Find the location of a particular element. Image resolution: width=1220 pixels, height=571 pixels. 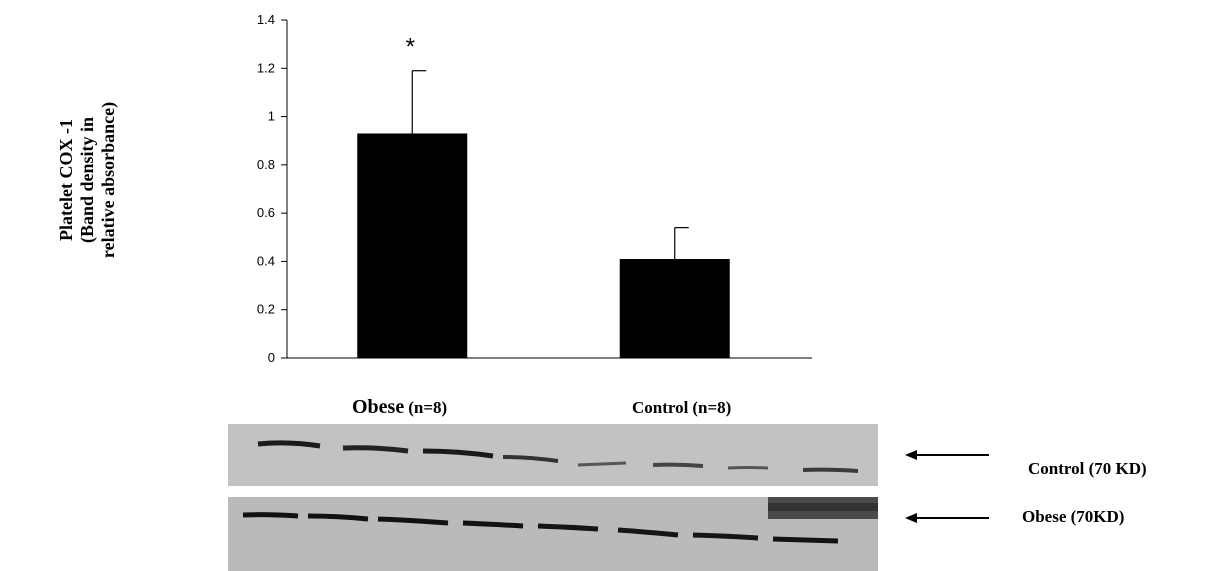

blot-strip-control is located at coordinates (553, 455).